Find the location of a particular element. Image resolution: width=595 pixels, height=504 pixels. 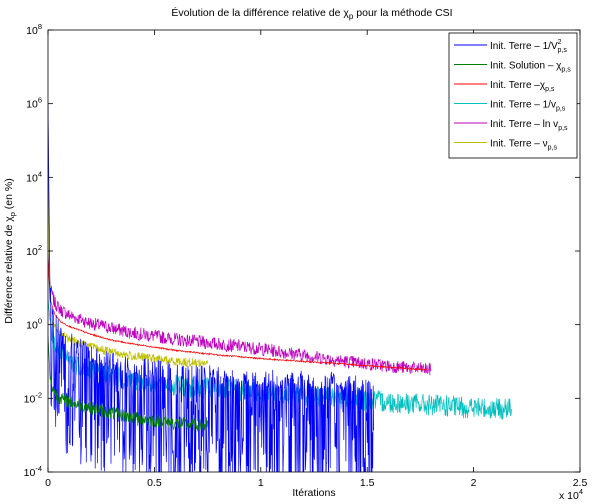

legend-entry: Init. Solution – χp,s is located at coordinates (530, 67).